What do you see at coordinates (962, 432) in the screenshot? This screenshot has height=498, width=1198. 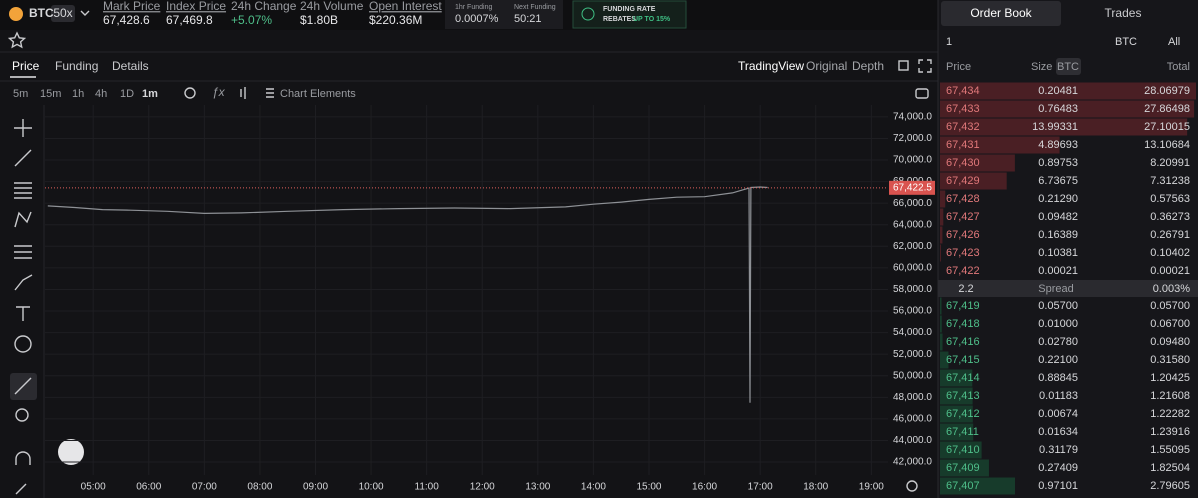 I see `bids-price: 67,411` at bounding box center [962, 432].